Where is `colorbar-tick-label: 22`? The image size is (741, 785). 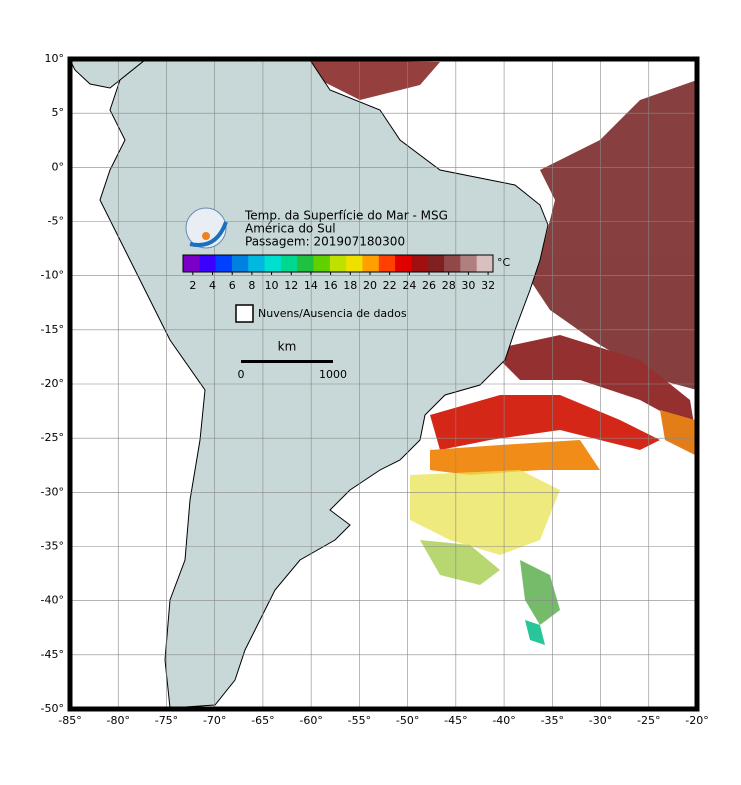
colorbar-tick-label: 22 is located at coordinates (390, 285).